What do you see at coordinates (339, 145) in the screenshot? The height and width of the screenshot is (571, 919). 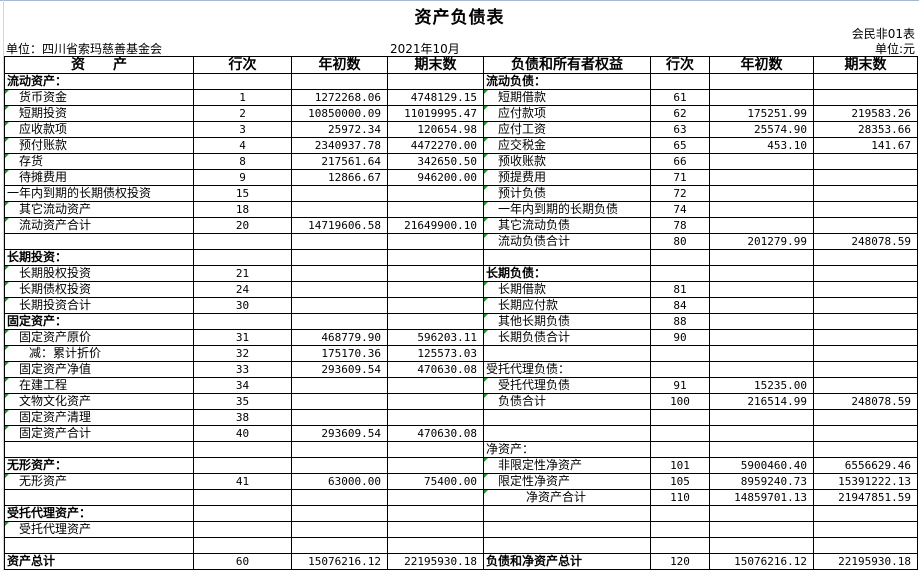 I see `asset-begin-cell: 2340937.78` at bounding box center [339, 145].